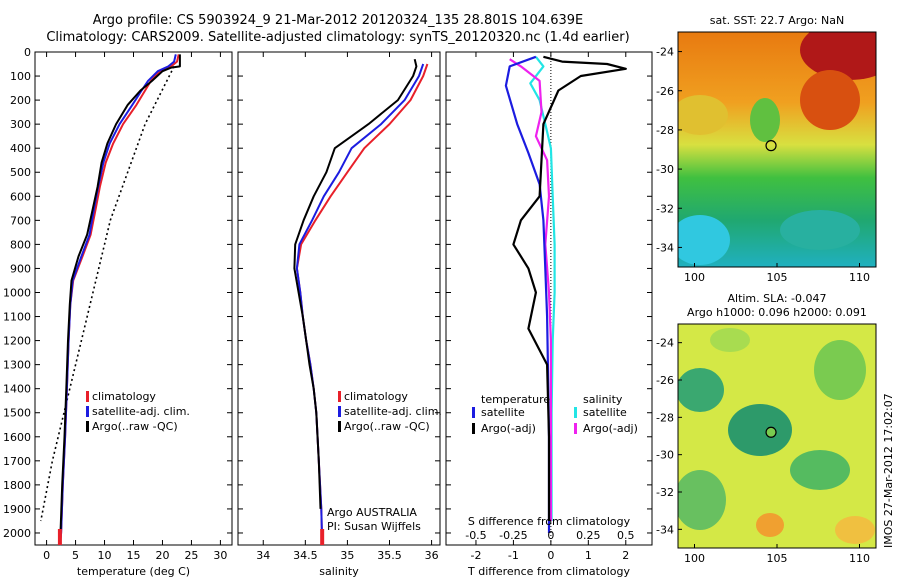 This screenshot has height=580, width=900. What do you see at coordinates (17, 461) in the screenshot?
I see `y-tick-label: 1700` at bounding box center [17, 461].